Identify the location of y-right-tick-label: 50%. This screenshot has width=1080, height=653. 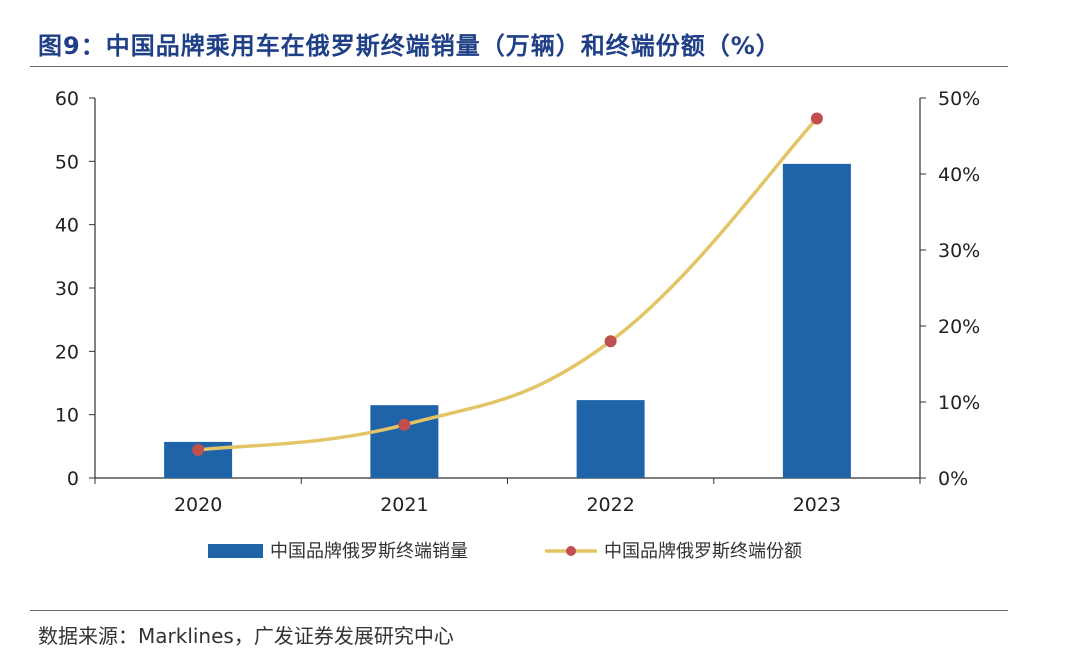
(959, 99).